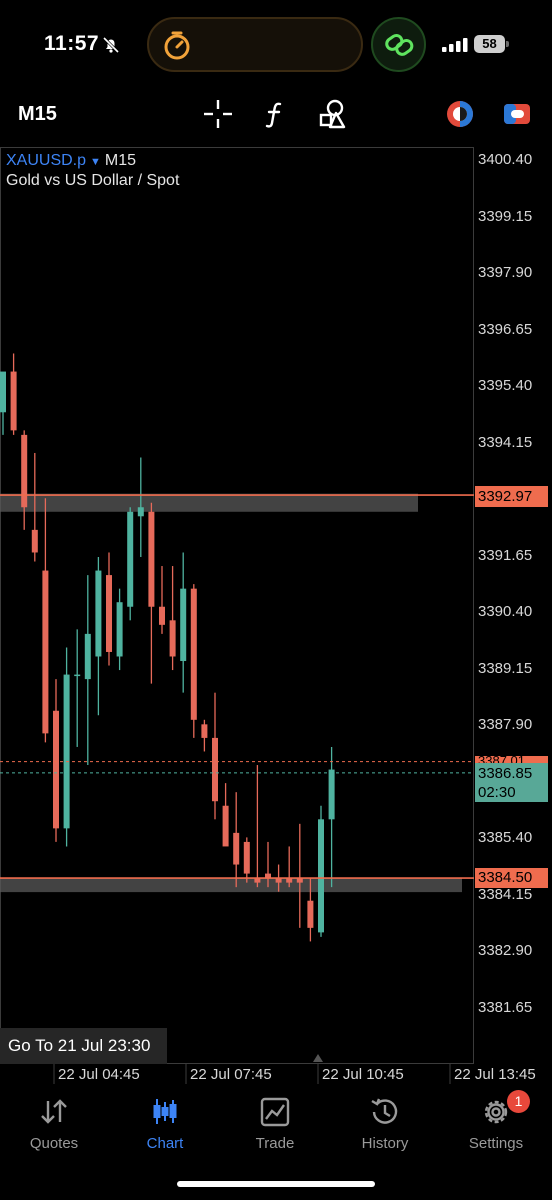  Describe the element at coordinates (83, 1046) in the screenshot. I see `goto-date-button: Go To 21 Jul 23:30` at that location.